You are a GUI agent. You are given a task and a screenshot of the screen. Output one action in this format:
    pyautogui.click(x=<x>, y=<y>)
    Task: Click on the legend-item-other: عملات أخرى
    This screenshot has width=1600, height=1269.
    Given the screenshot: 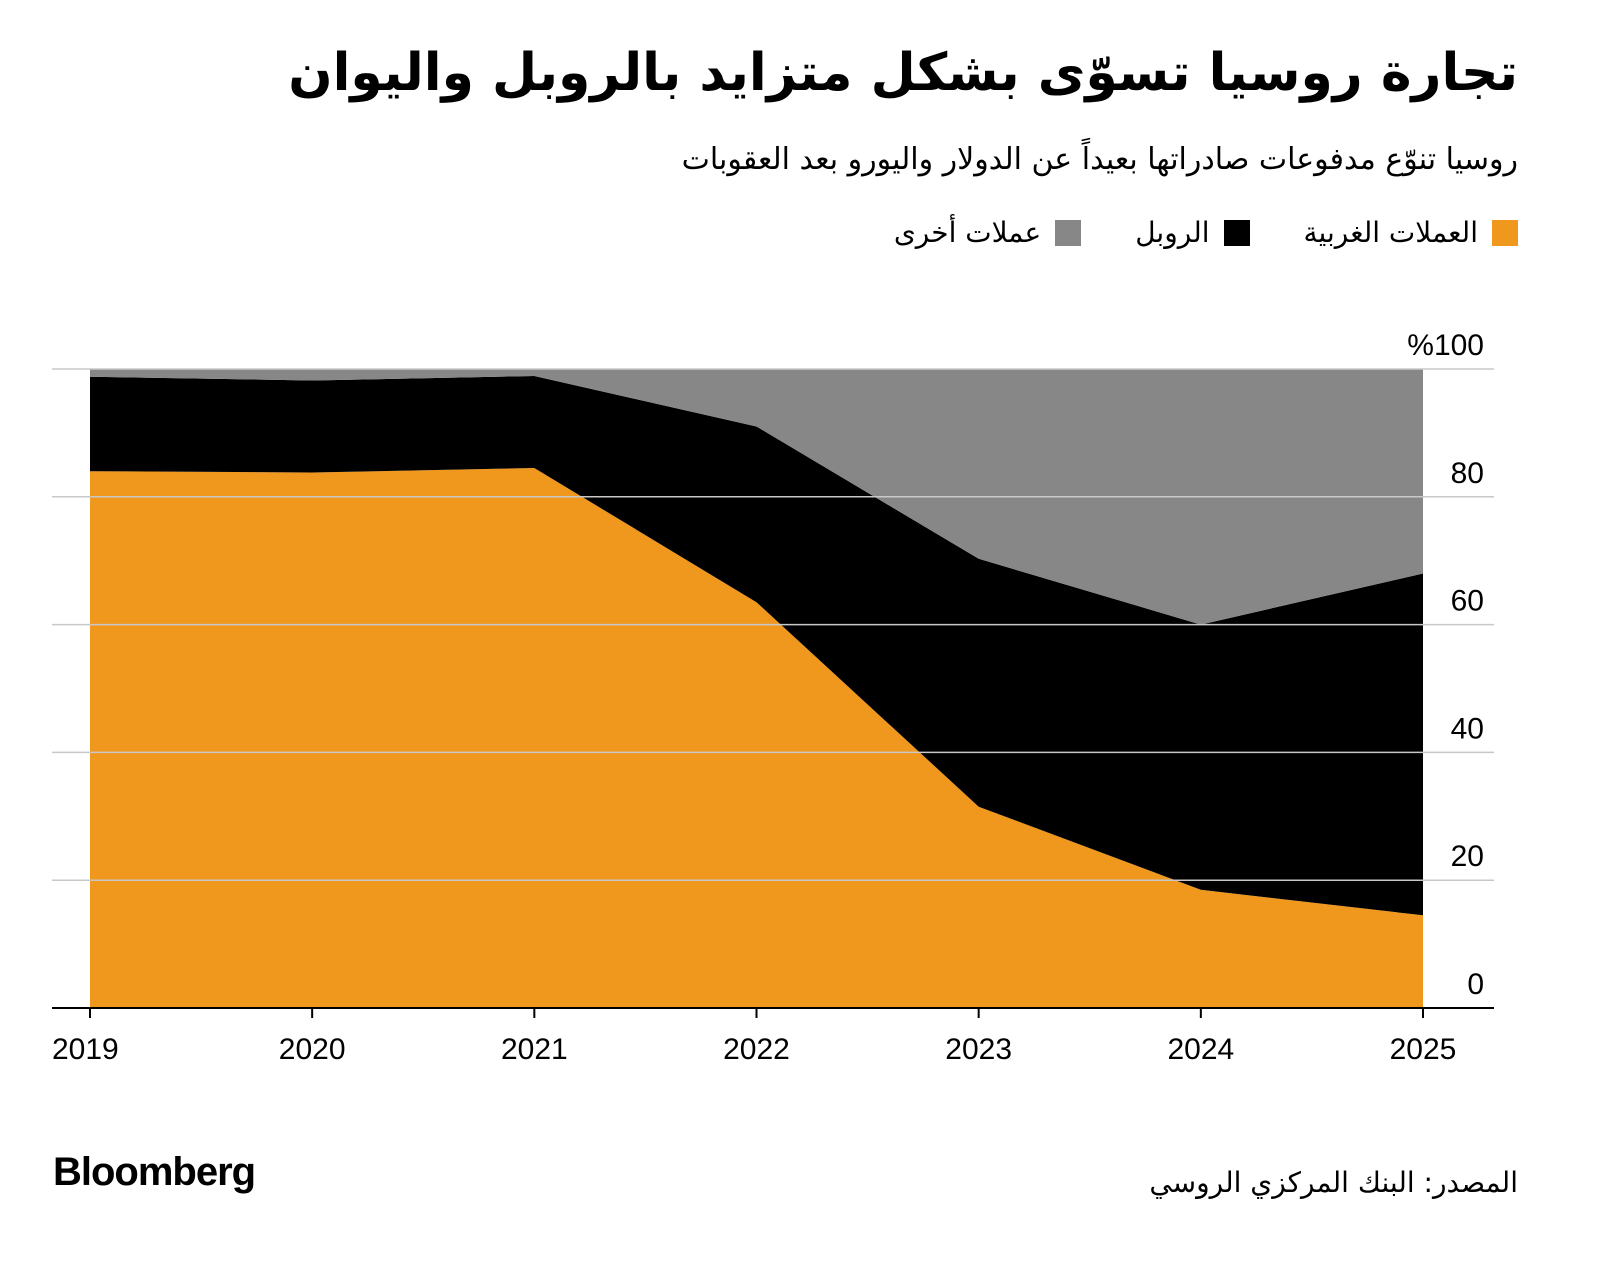 What is the action you would take?
    pyautogui.click(x=987, y=232)
    